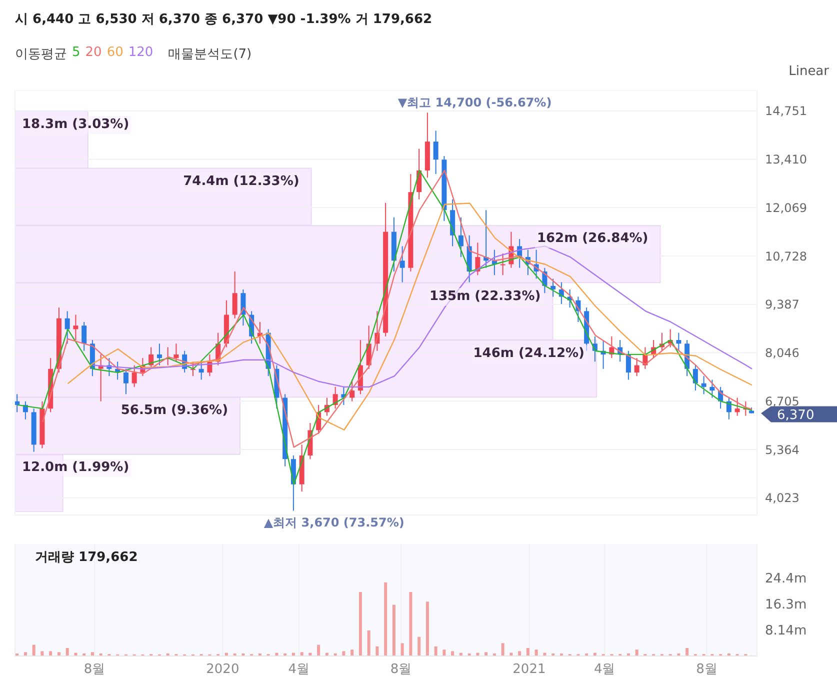 The width and height of the screenshot is (837, 691). What do you see at coordinates (475, 103) in the screenshot?
I see `annotation: ▼최고 14,700 (-56.67%)` at bounding box center [475, 103].